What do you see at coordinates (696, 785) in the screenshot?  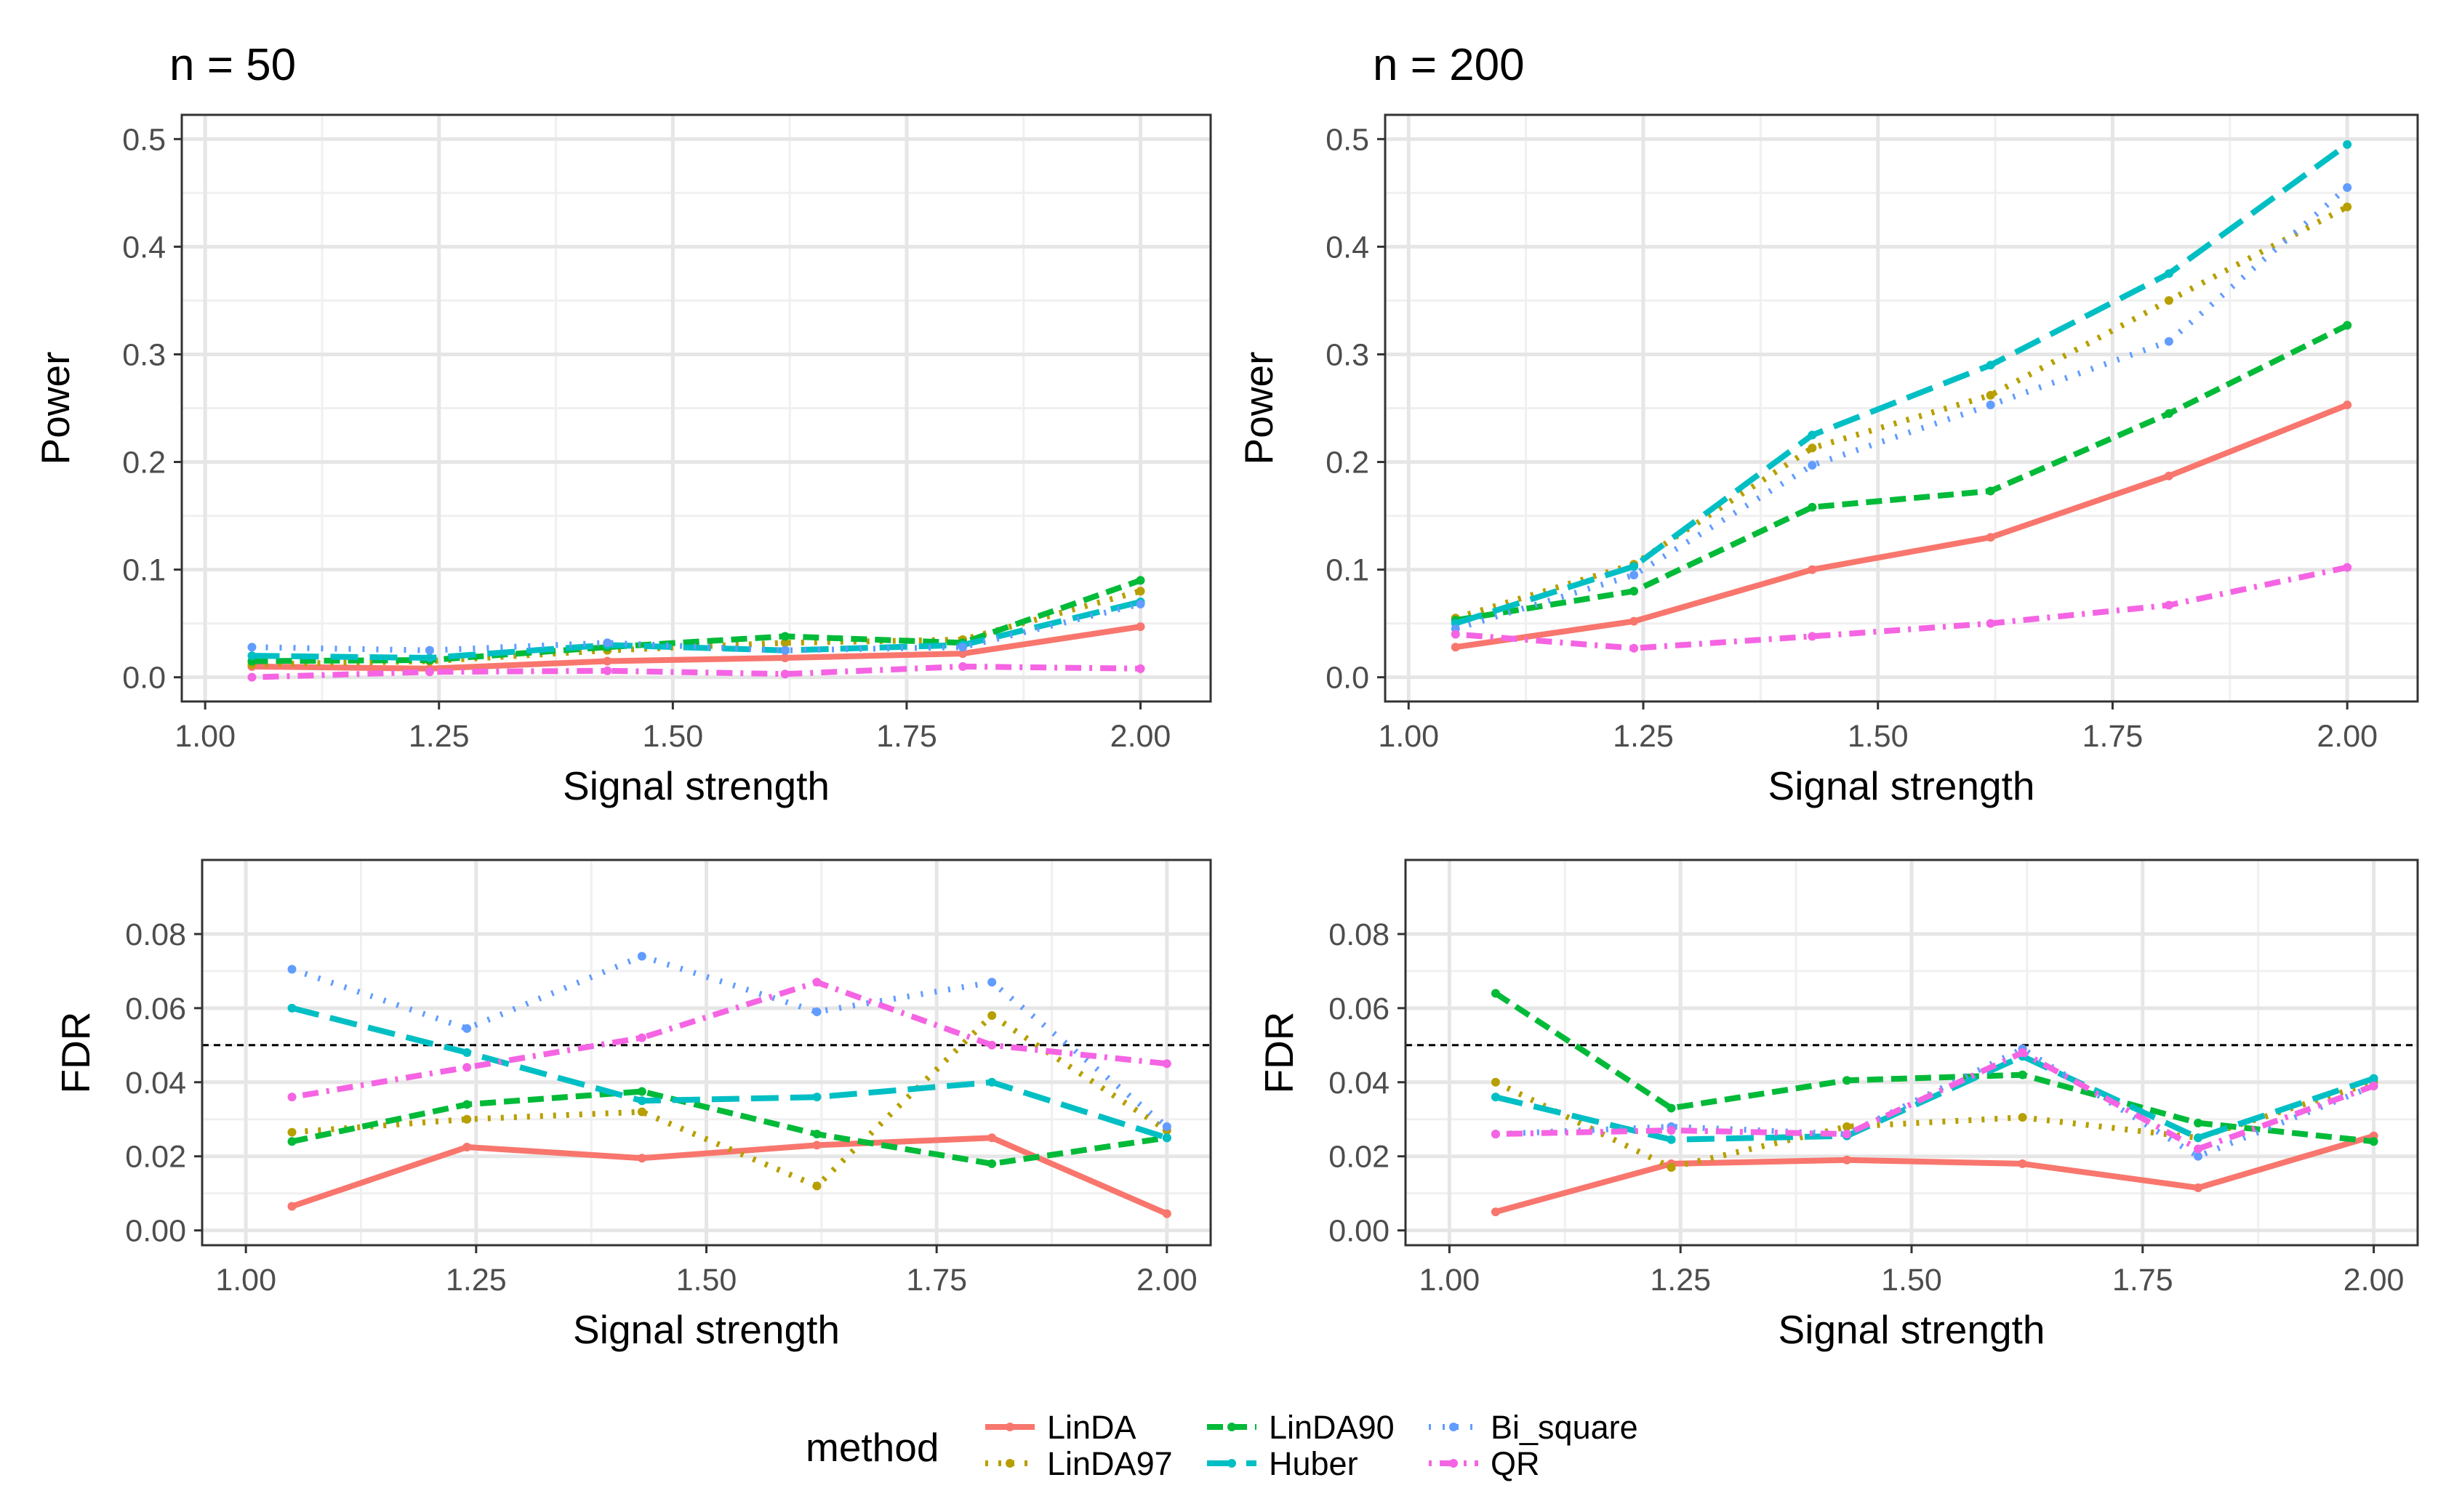 I see `x-axis-title: Signal strength` at bounding box center [696, 785].